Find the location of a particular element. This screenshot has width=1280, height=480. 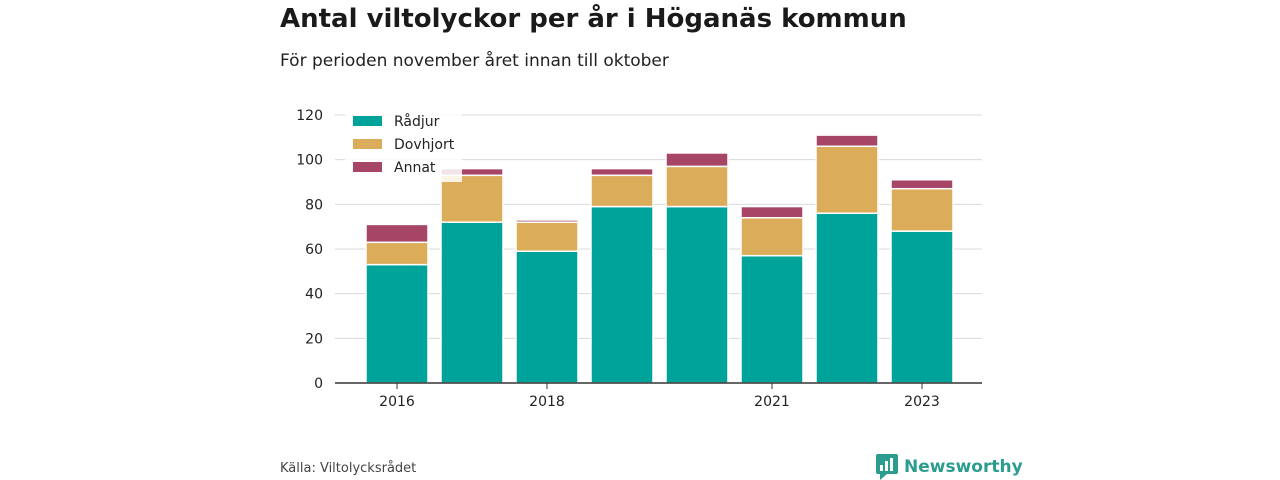

bar-dovhjort-2017 is located at coordinates (472, 198).